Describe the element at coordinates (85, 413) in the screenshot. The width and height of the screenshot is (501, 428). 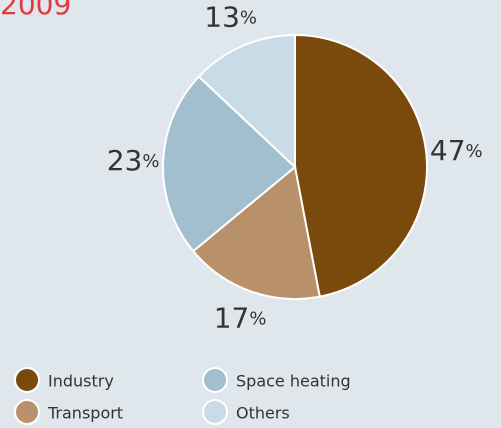
I see `legend-label: Transport` at that location.